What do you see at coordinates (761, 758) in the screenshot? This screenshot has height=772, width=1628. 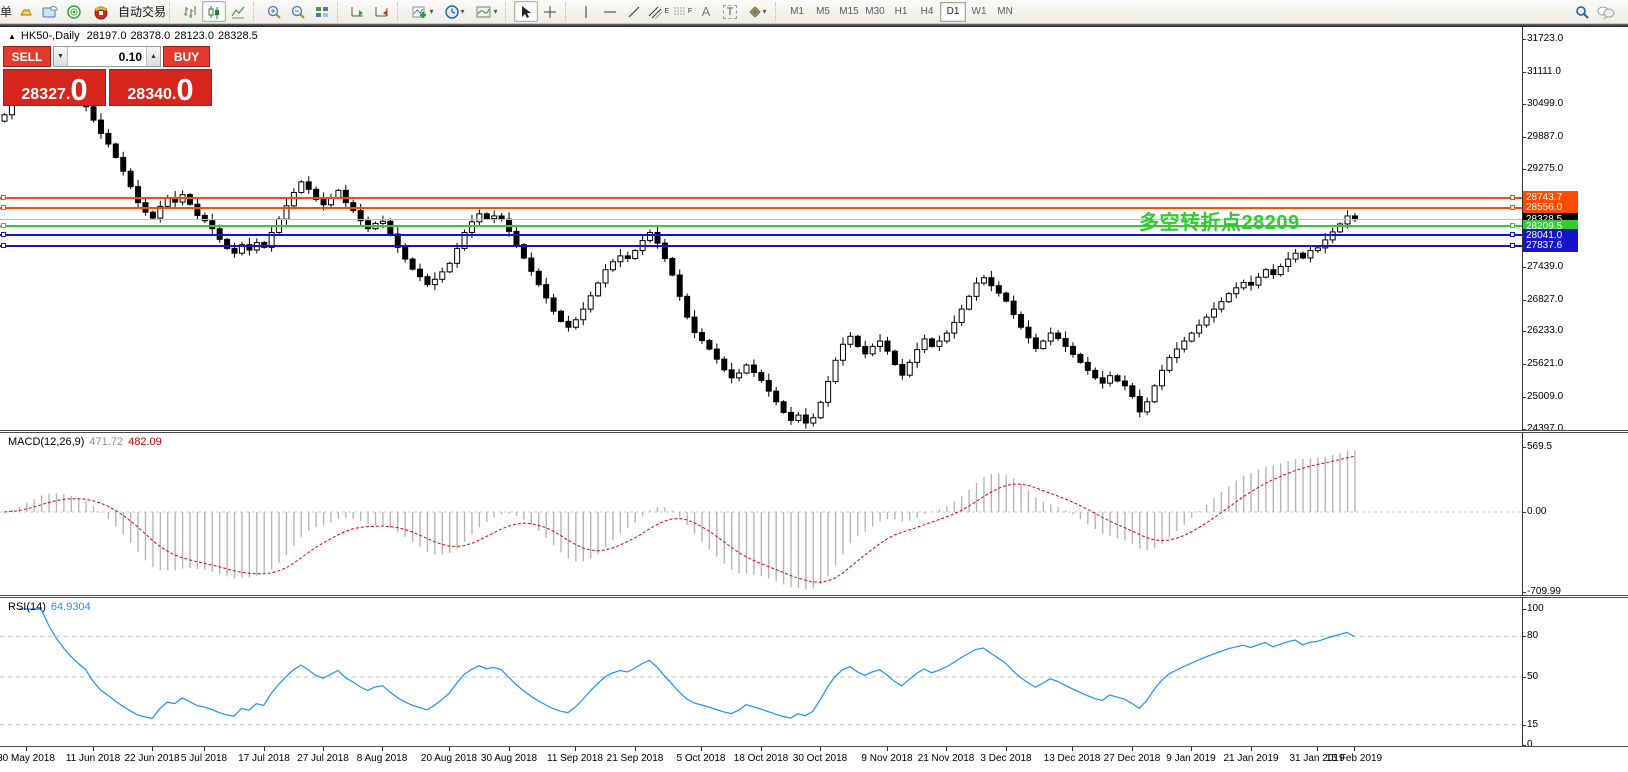 I see `date-label: 18 Oct 2018` at bounding box center [761, 758].